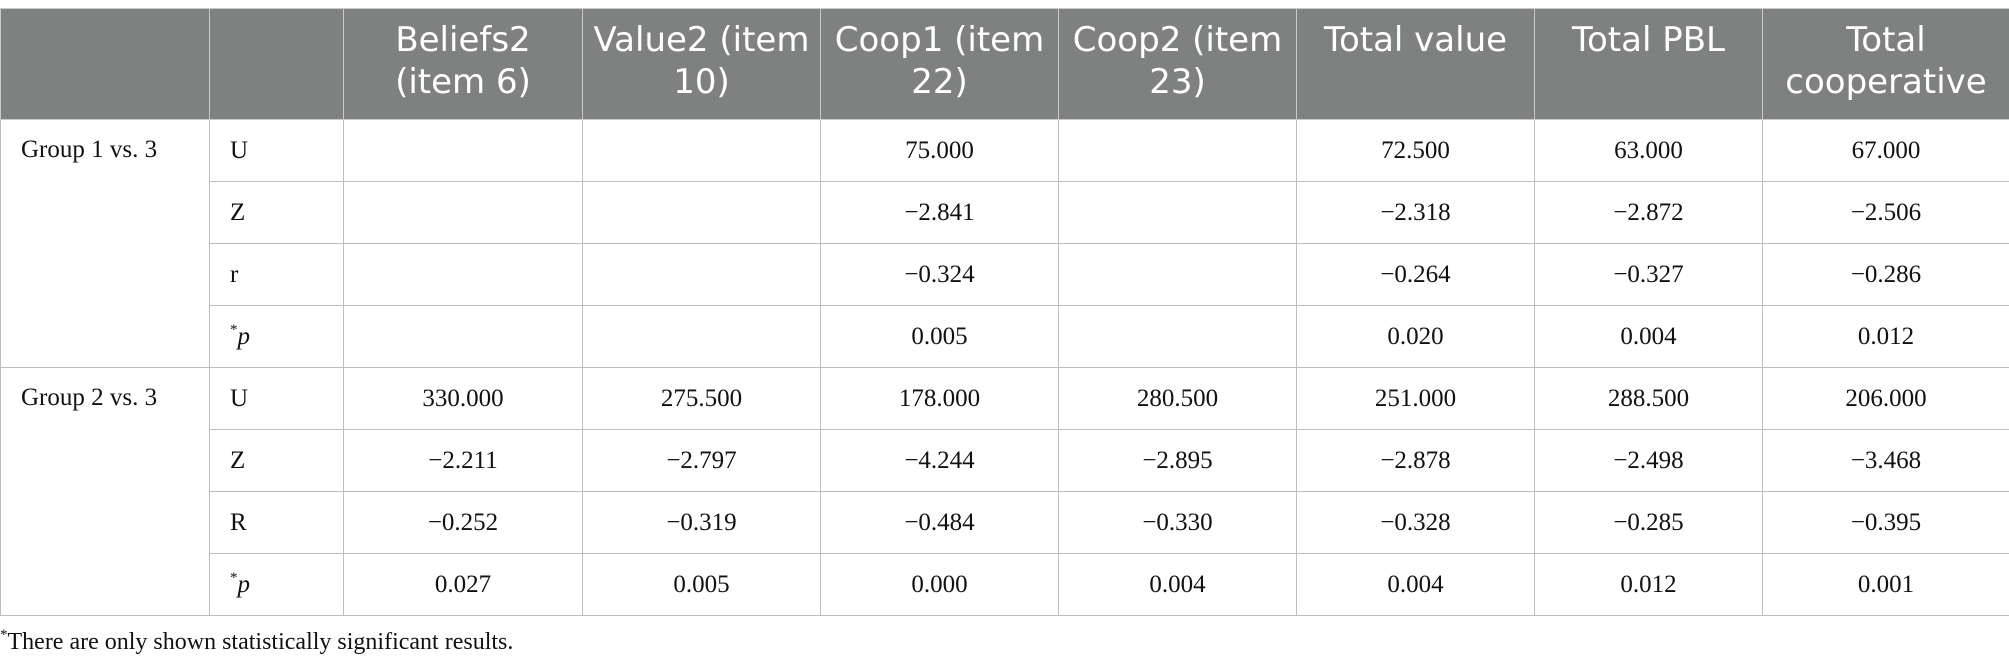 The height and width of the screenshot is (669, 2009). What do you see at coordinates (939, 584) in the screenshot?
I see `table-cell: 0.000` at bounding box center [939, 584].